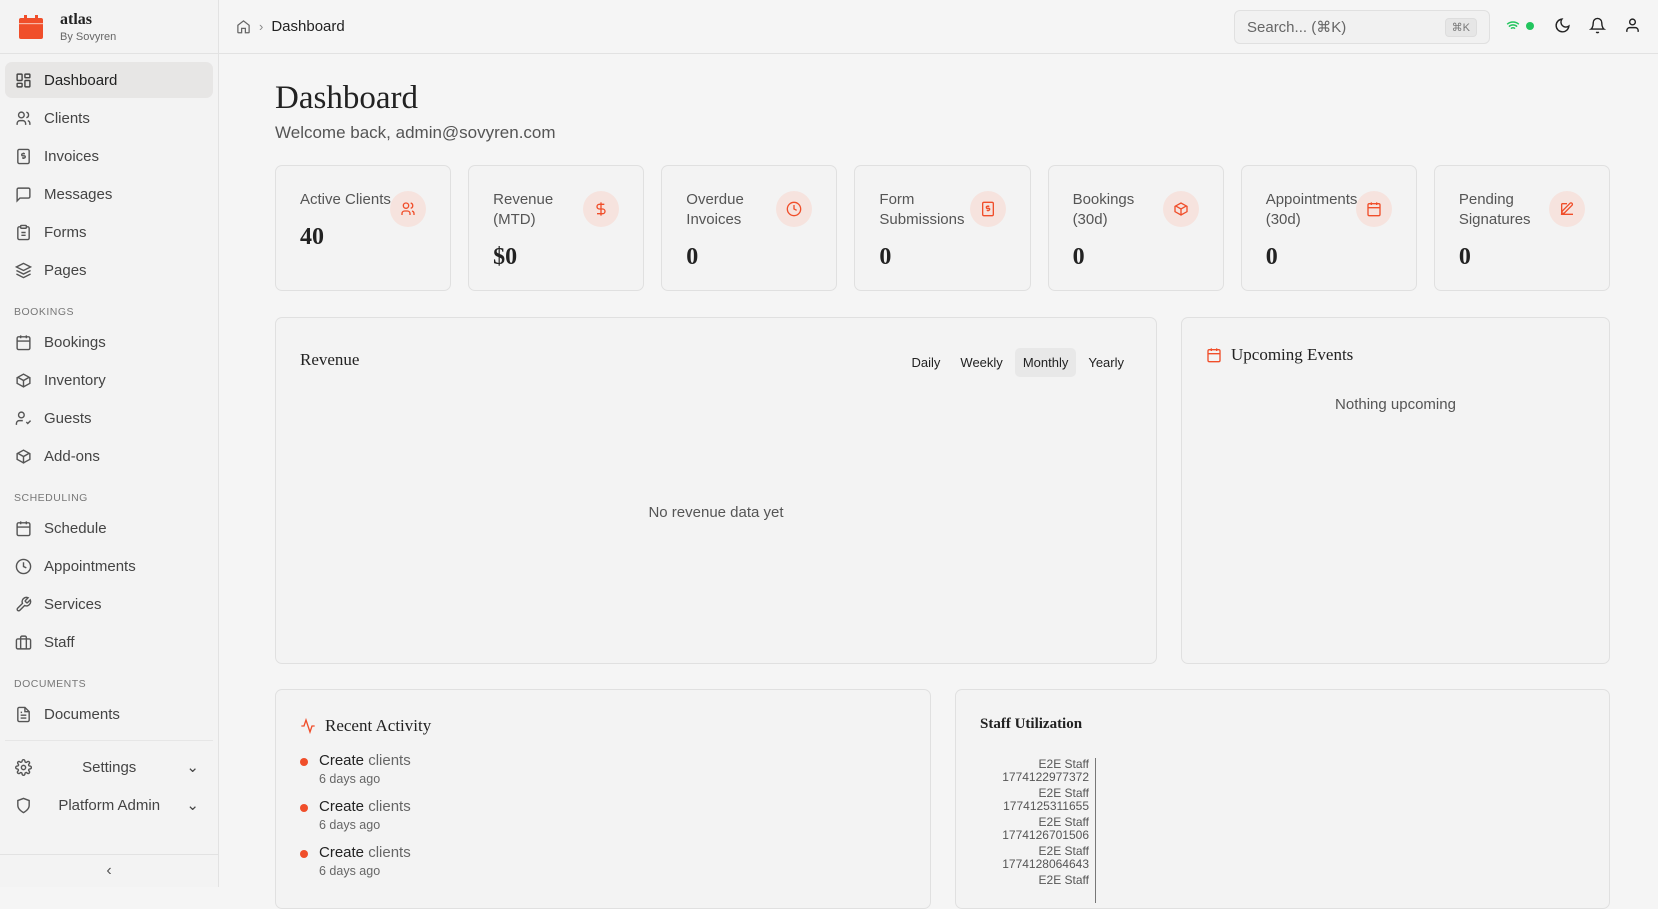 The image size is (1658, 909). What do you see at coordinates (342, 806) in the screenshot?
I see `activity-action: Create` at bounding box center [342, 806].